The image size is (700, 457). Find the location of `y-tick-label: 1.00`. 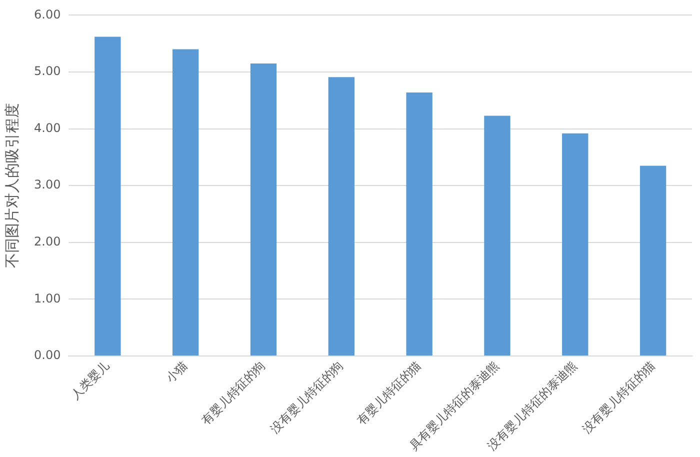

y-tick-label: 1.00 is located at coordinates (47, 298).